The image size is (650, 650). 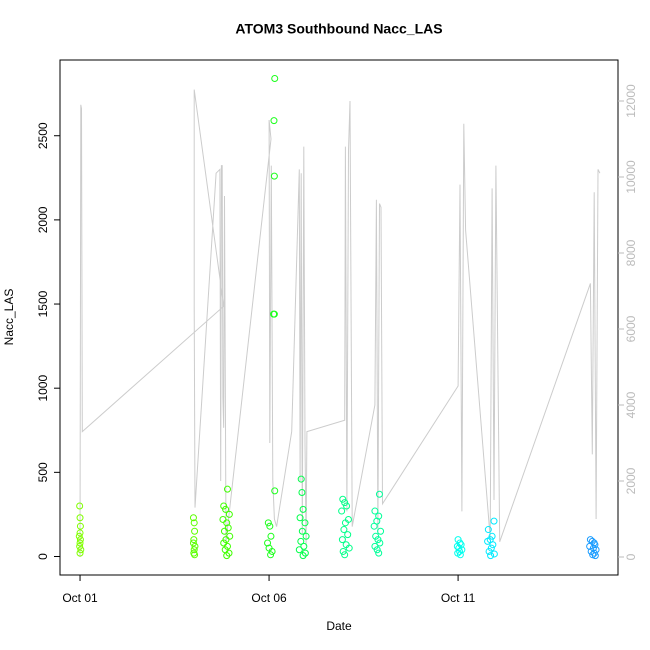 What do you see at coordinates (269, 598) in the screenshot?
I see `x-tick-label: Oct 06` at bounding box center [269, 598].